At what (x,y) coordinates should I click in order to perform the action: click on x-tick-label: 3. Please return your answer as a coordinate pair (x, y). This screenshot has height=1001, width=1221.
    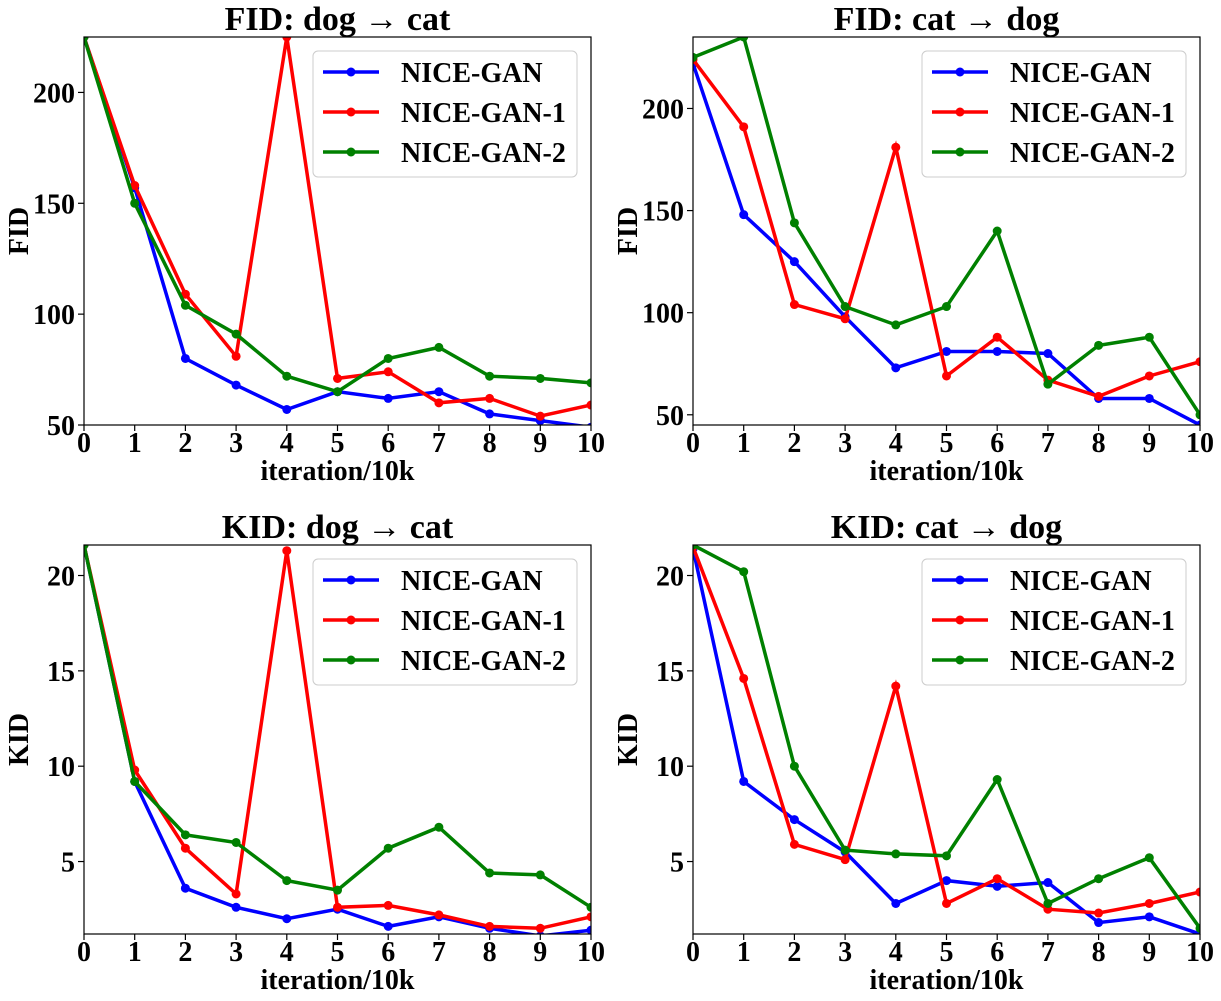
    Looking at the image, I should click on (236, 952).